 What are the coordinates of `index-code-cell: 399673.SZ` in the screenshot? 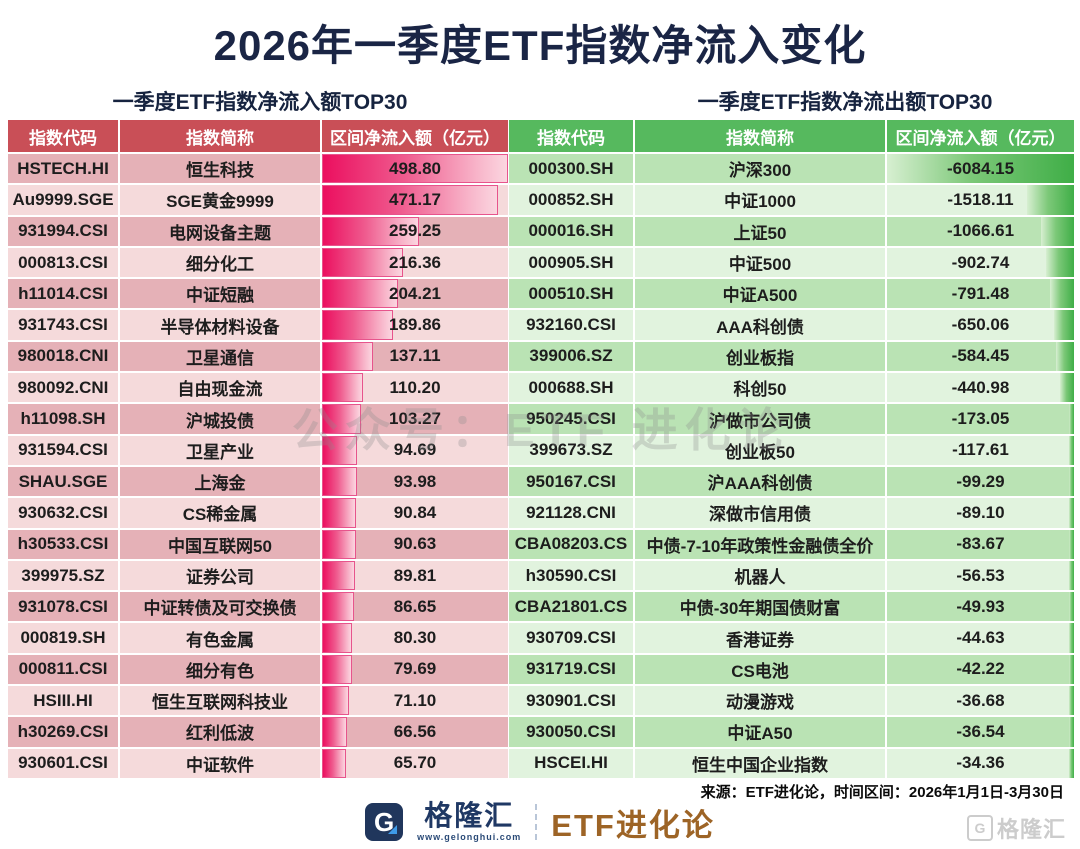 It's located at (571, 450).